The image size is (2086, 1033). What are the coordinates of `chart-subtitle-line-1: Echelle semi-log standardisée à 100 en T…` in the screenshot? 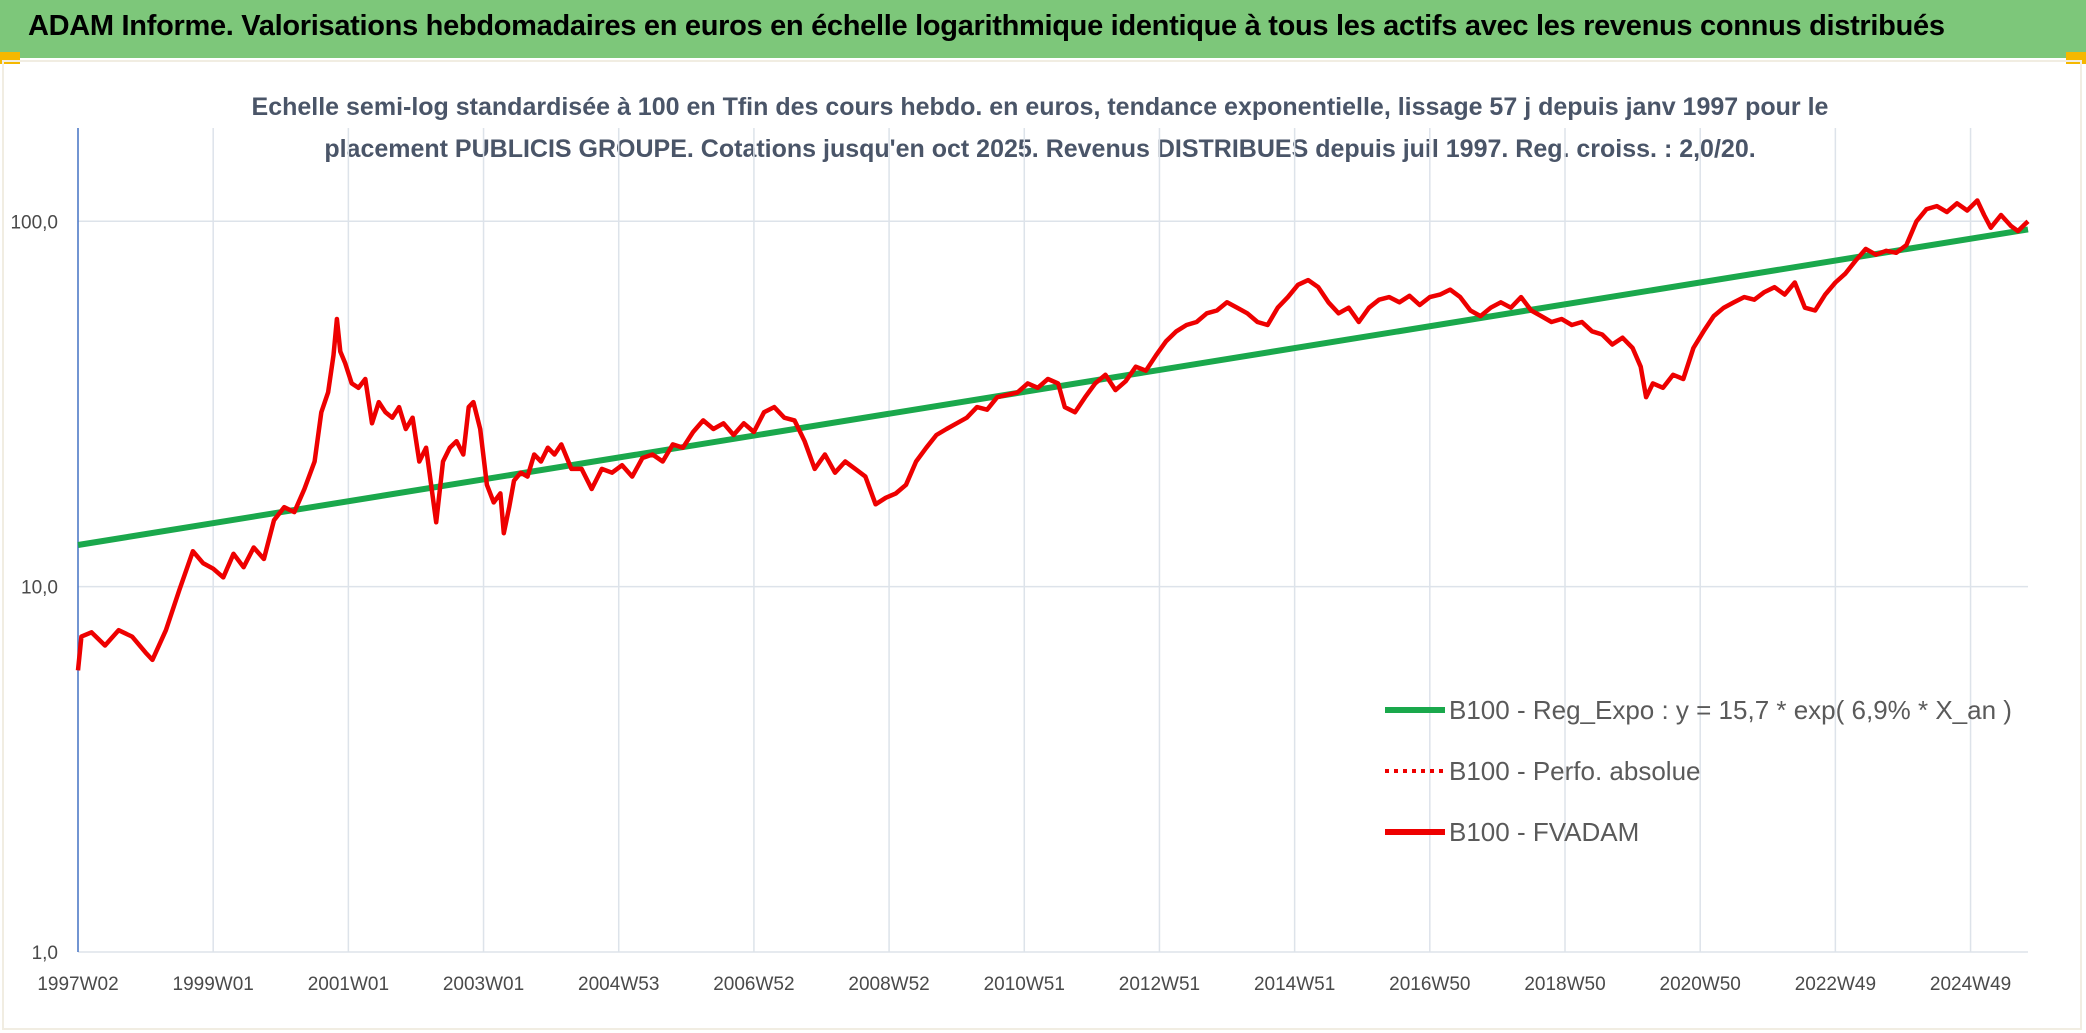 It's located at (1040, 107).